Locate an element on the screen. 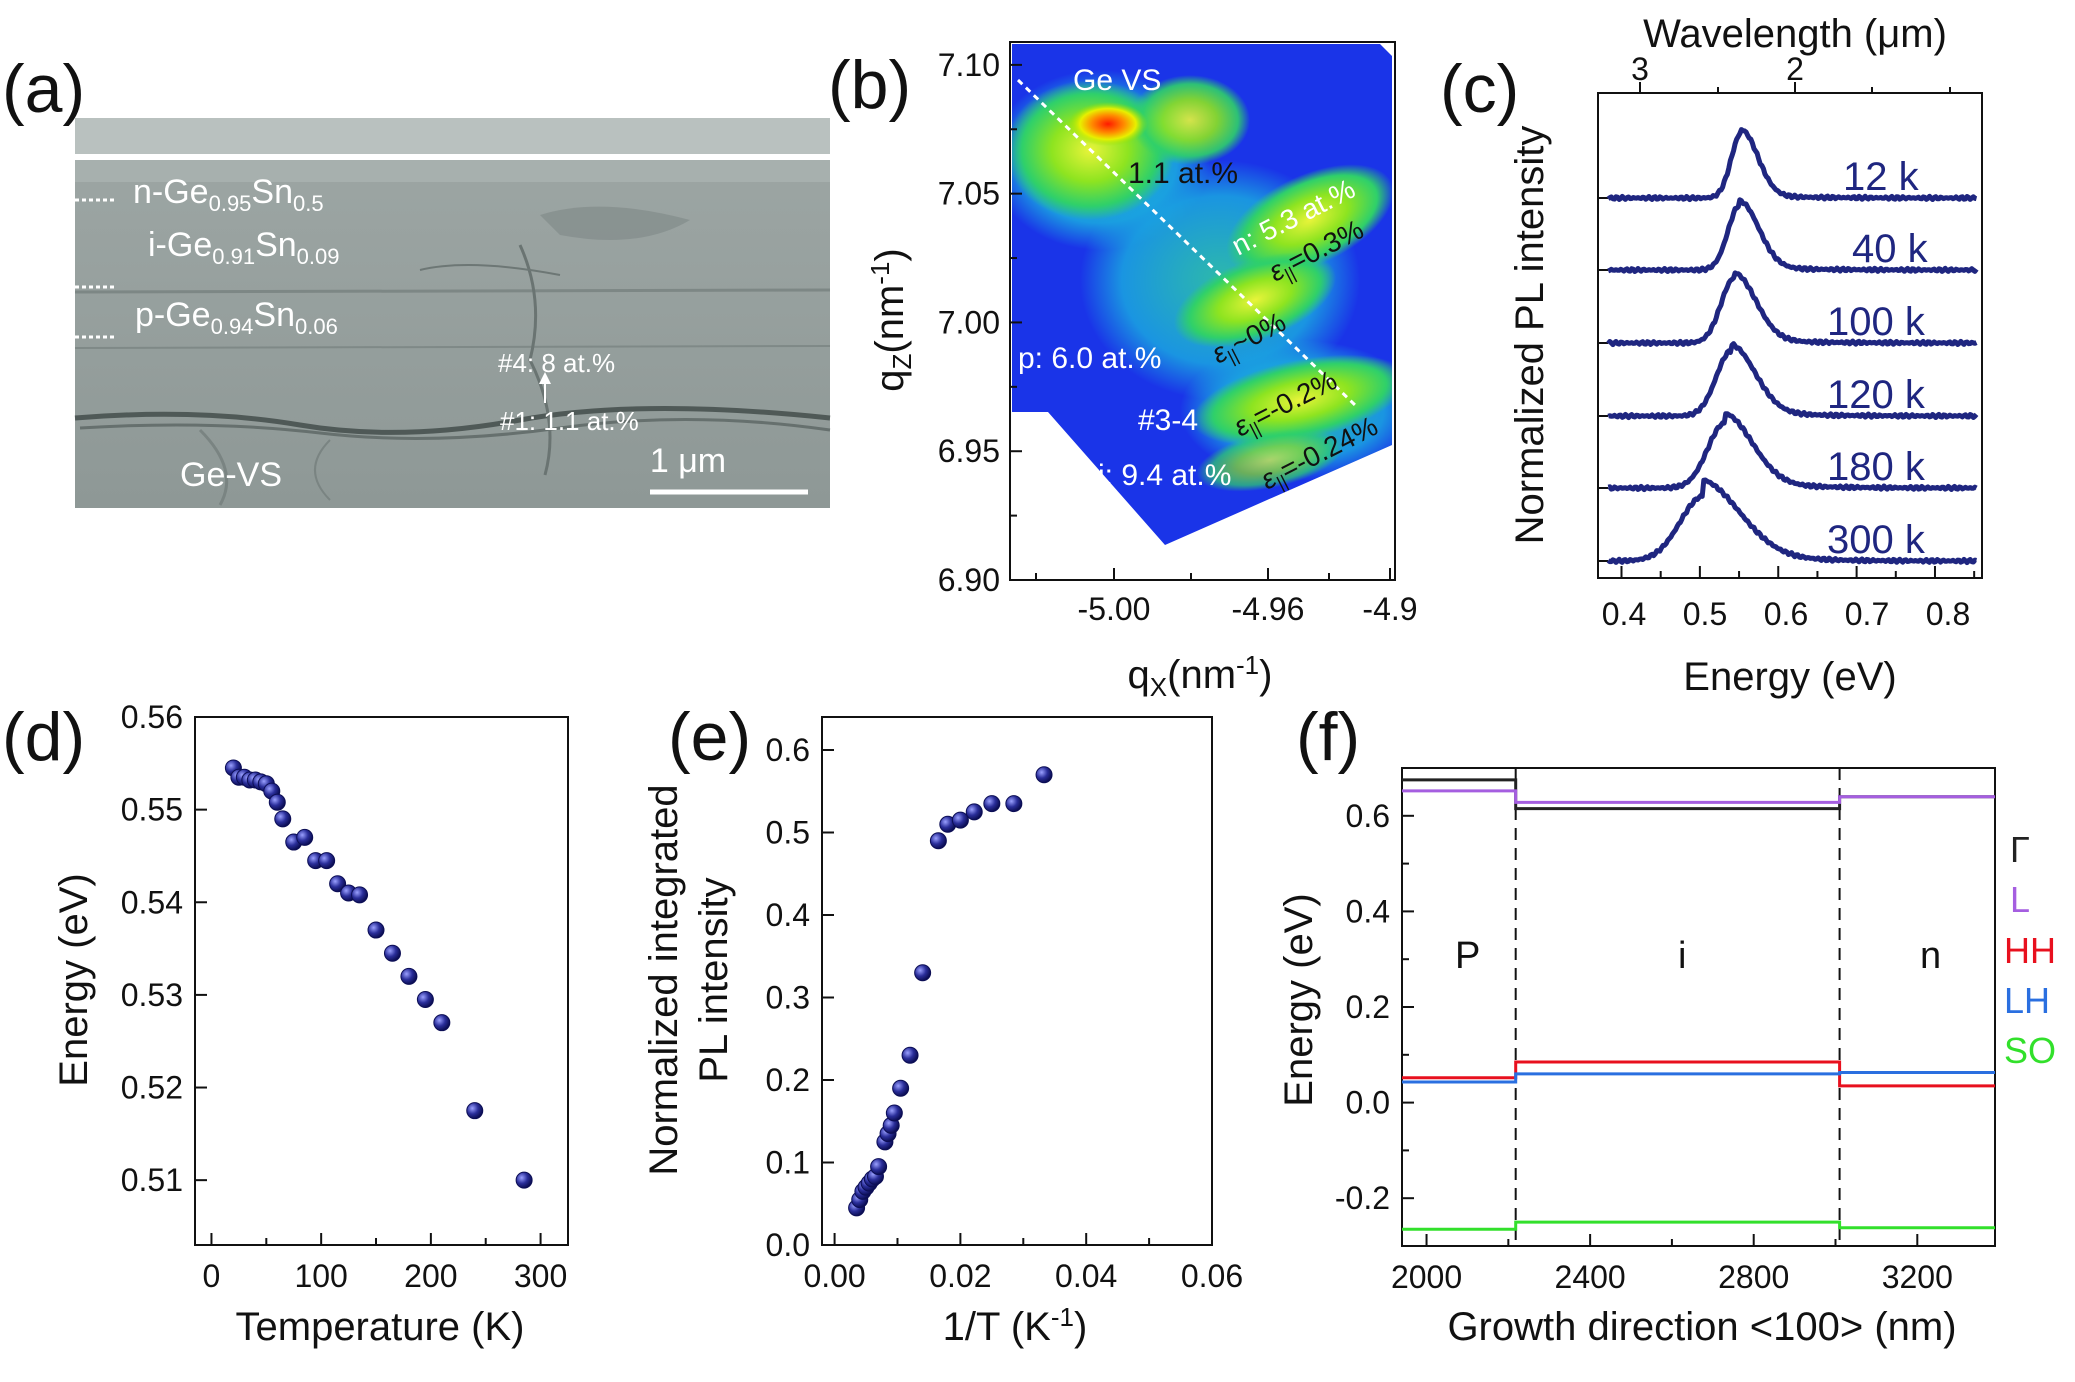 This screenshot has width=2075, height=1382. panel-c-curves is located at coordinates (1792, 346).